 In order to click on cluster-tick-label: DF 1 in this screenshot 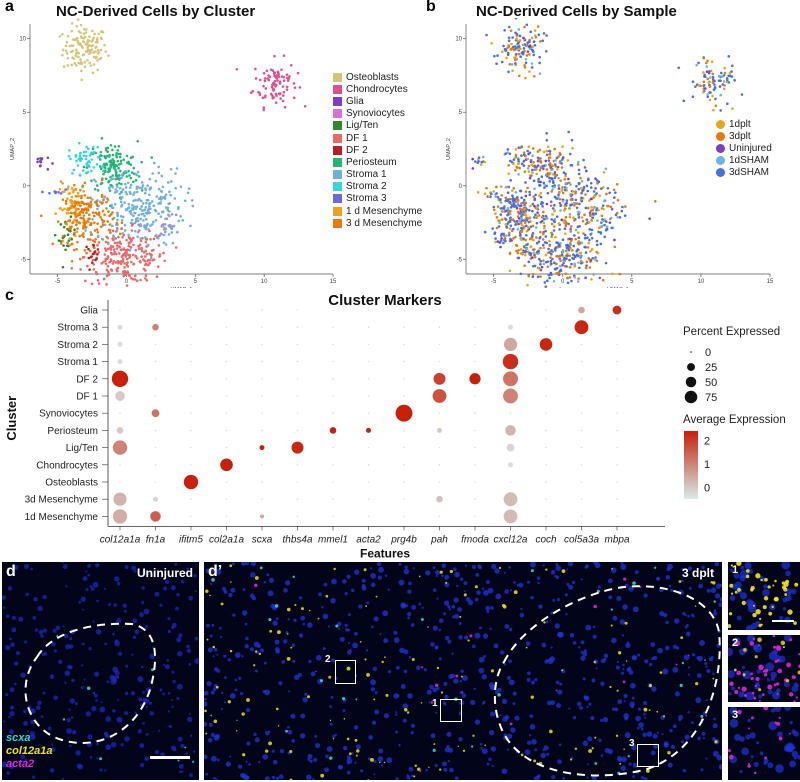, I will do `click(87, 397)`.